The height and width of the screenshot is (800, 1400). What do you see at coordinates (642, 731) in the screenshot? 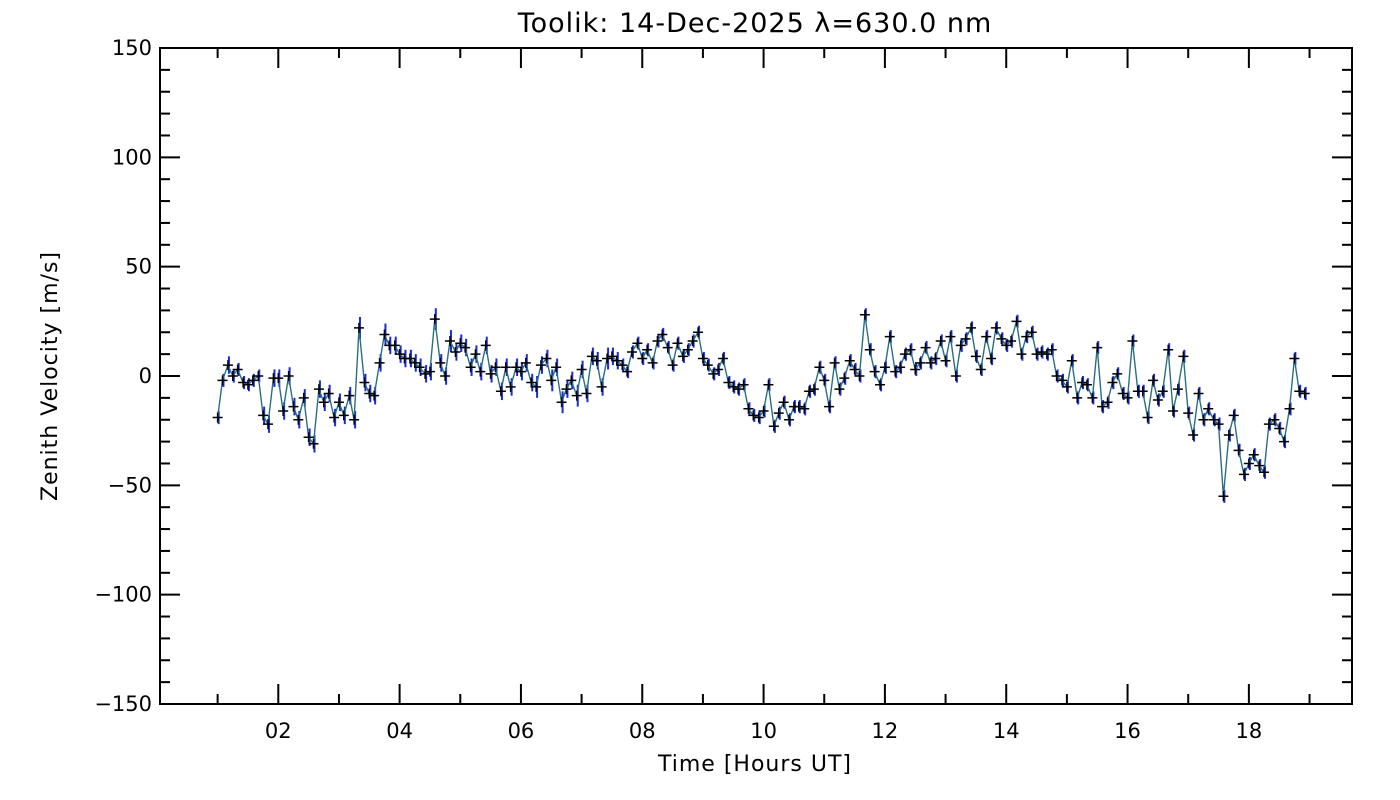
I see `x-tick-label: 08` at bounding box center [642, 731].